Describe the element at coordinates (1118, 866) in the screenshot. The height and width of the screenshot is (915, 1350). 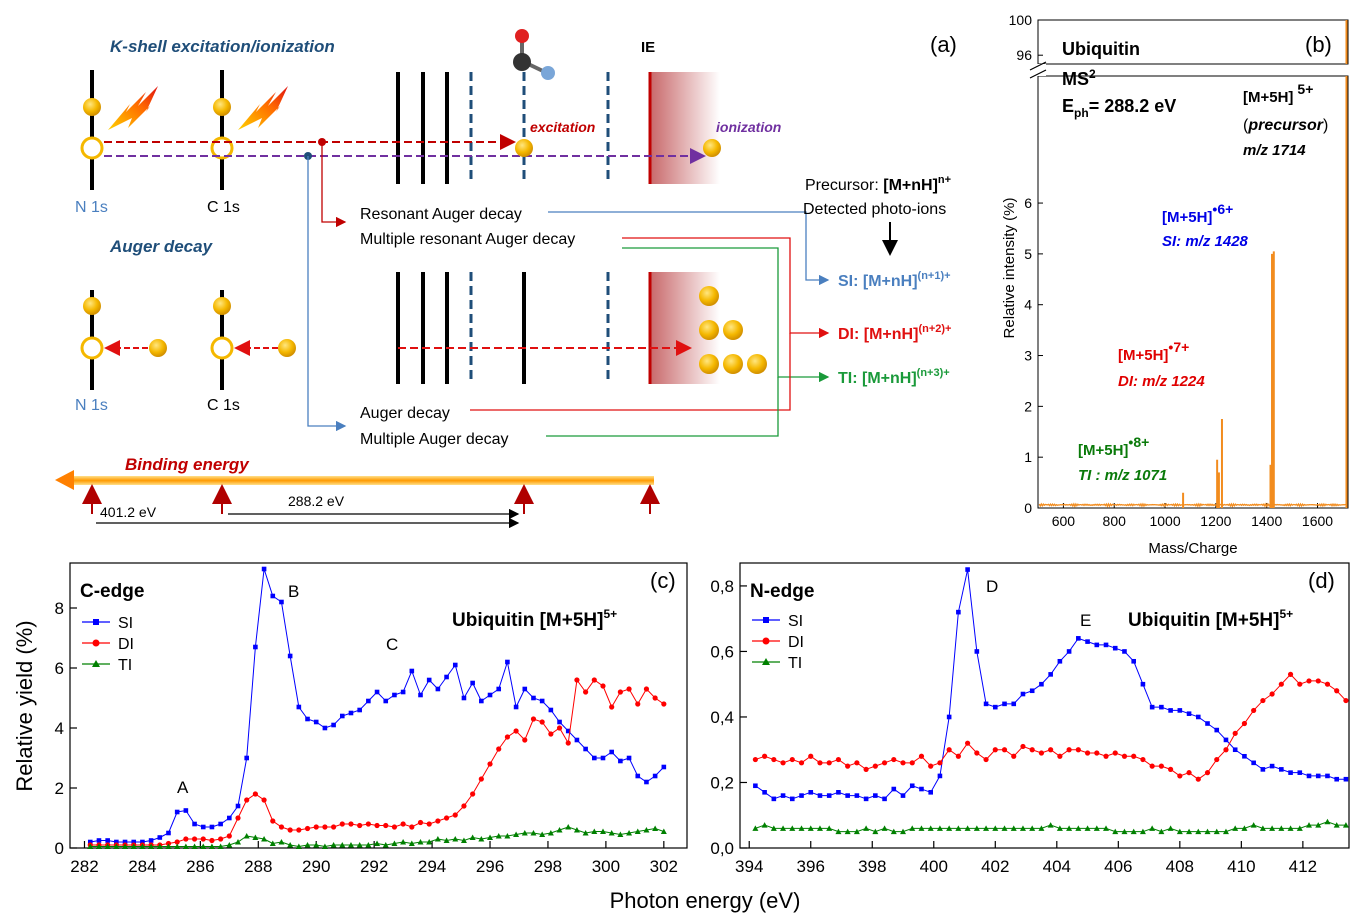
I see `x-tick-label: 406` at that location.